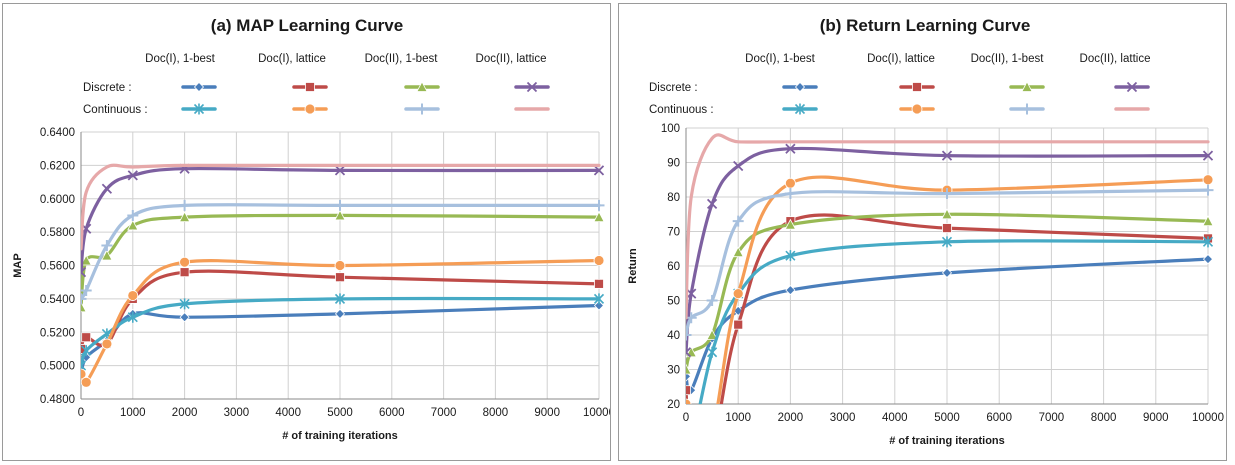  Describe the element at coordinates (673, 198) in the screenshot. I see `y-tick-label: 80` at that location.